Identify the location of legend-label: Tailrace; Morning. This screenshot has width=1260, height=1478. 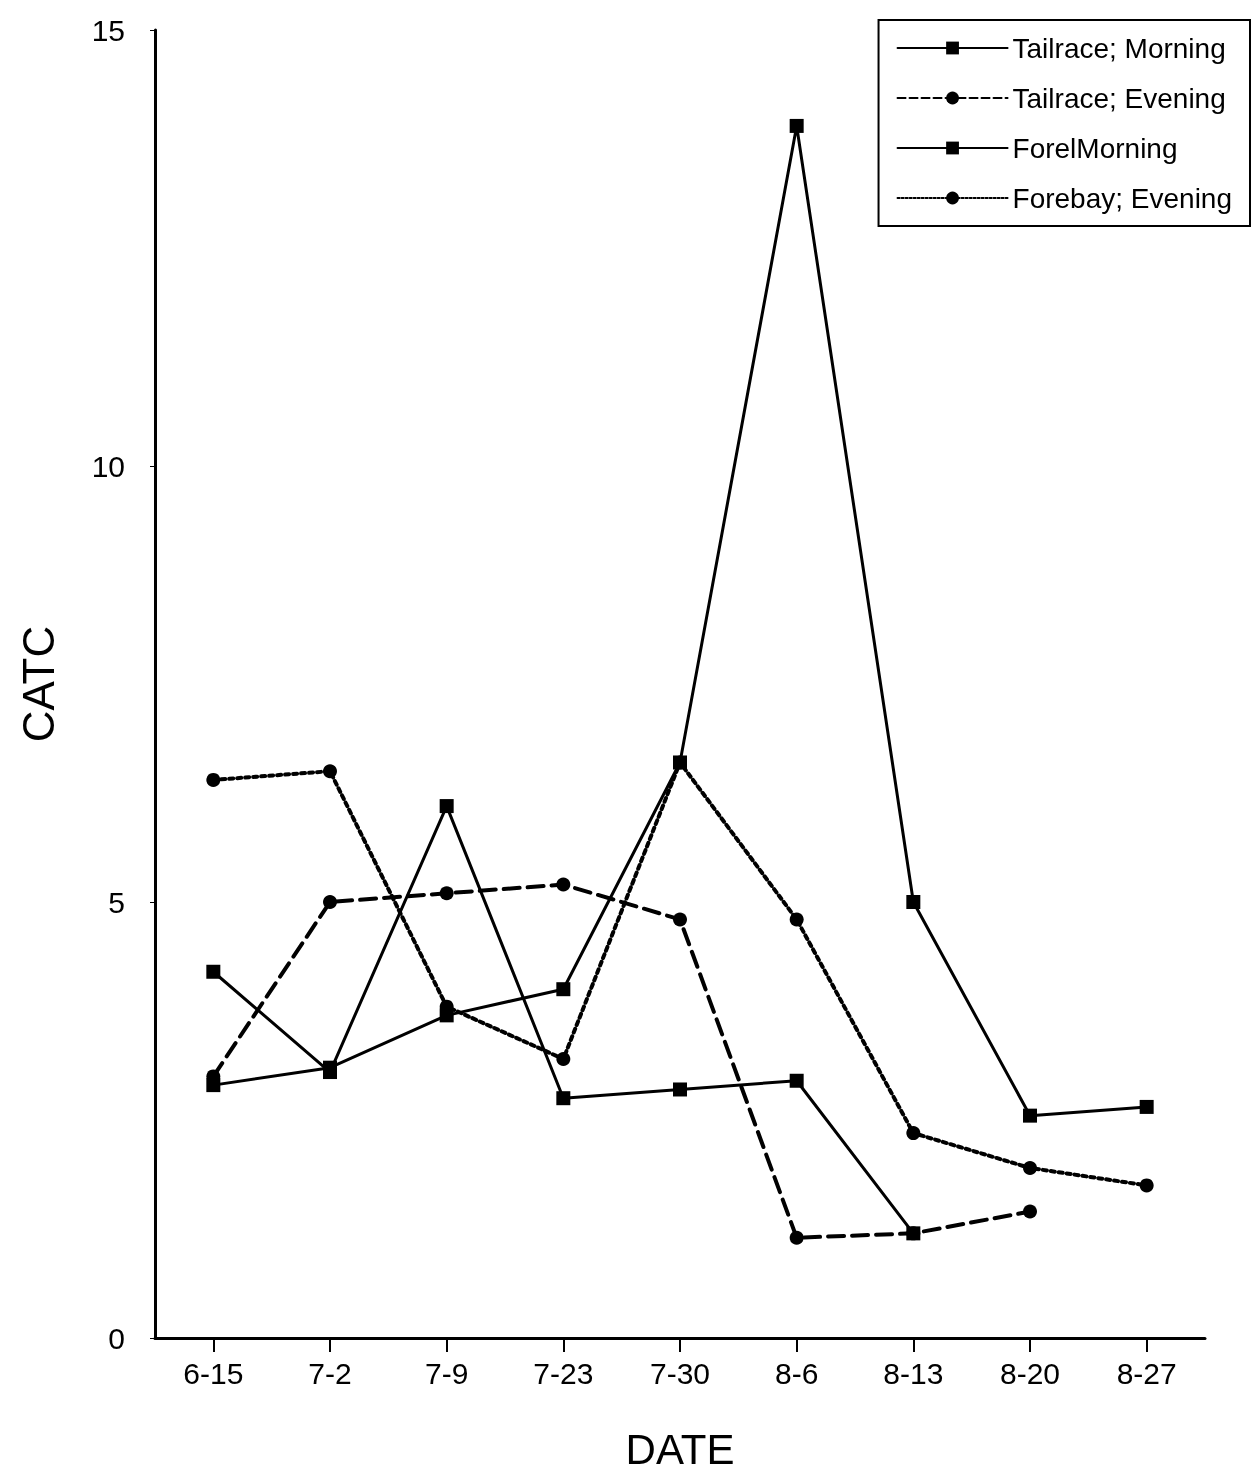
(1119, 48).